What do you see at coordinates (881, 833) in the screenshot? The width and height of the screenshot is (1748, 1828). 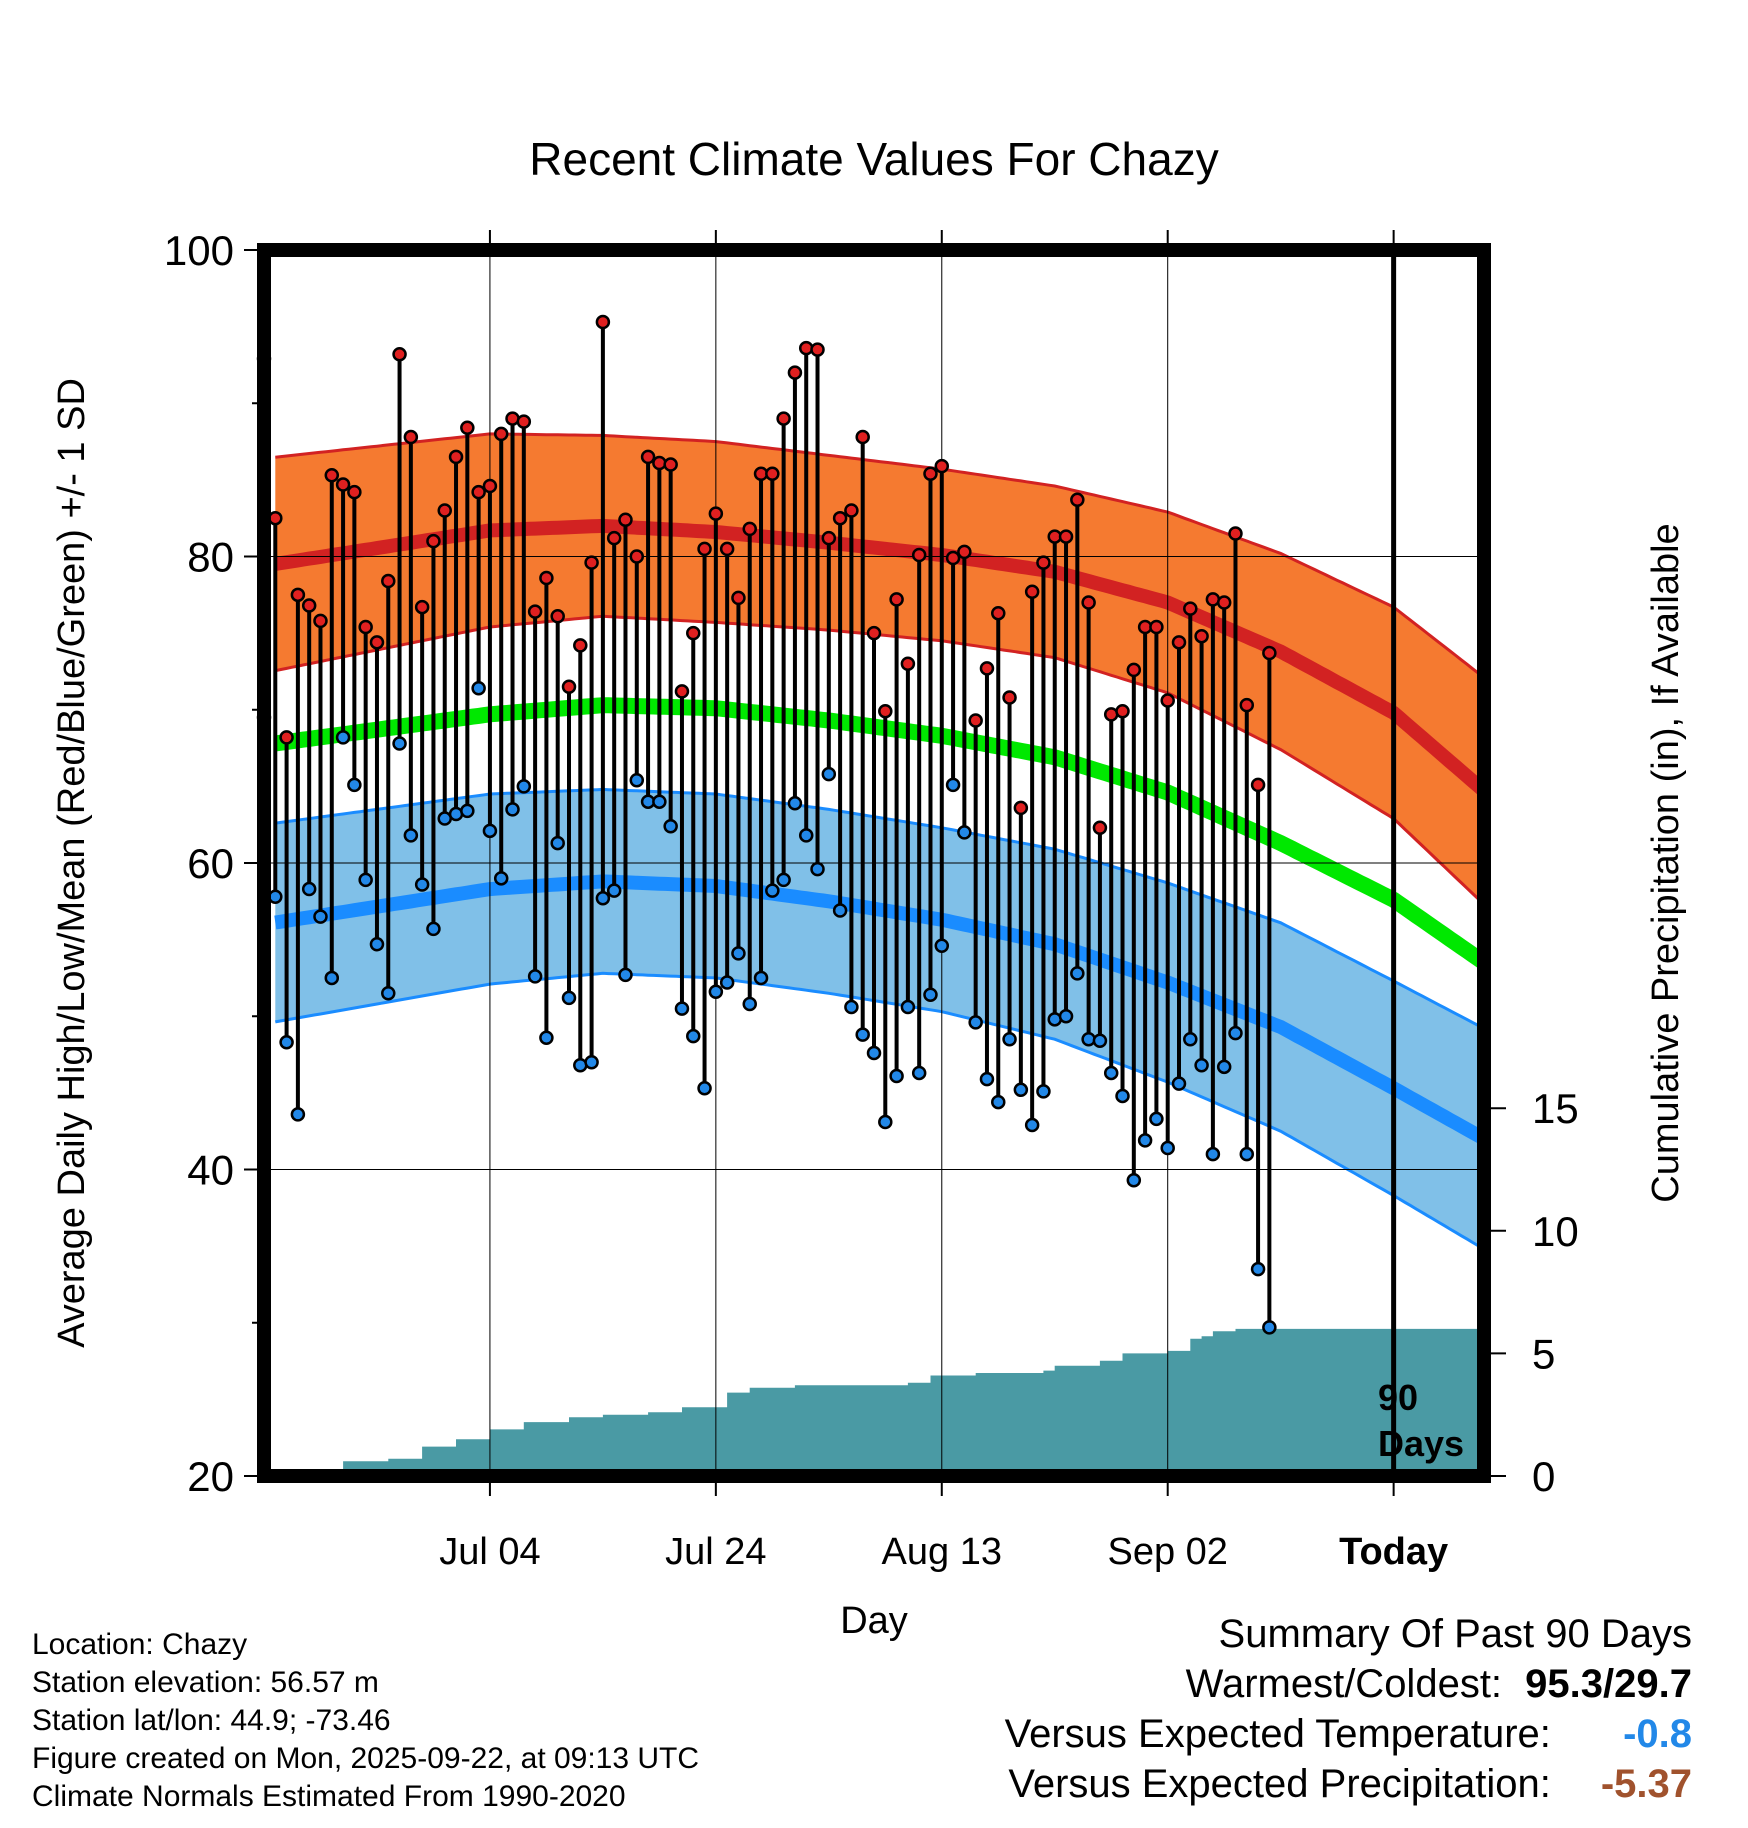 I see `mean-normal-line` at bounding box center [881, 833].